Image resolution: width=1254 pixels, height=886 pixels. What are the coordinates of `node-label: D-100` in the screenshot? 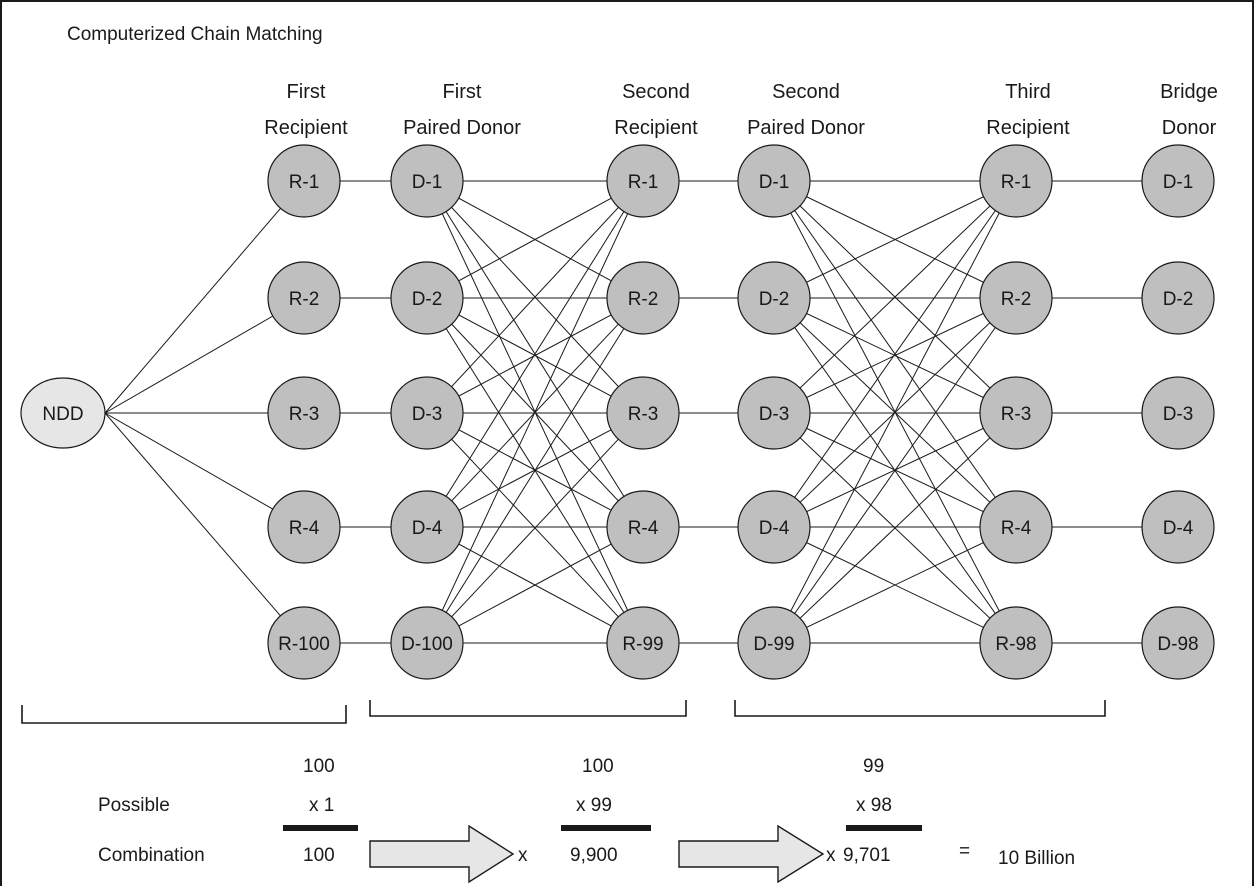 It's located at (427, 644).